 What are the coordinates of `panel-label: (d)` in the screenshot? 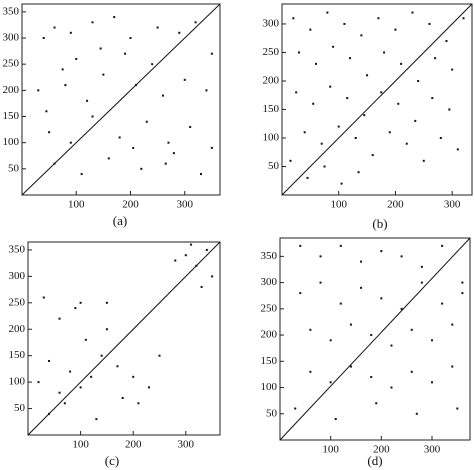 It's located at (374, 460).